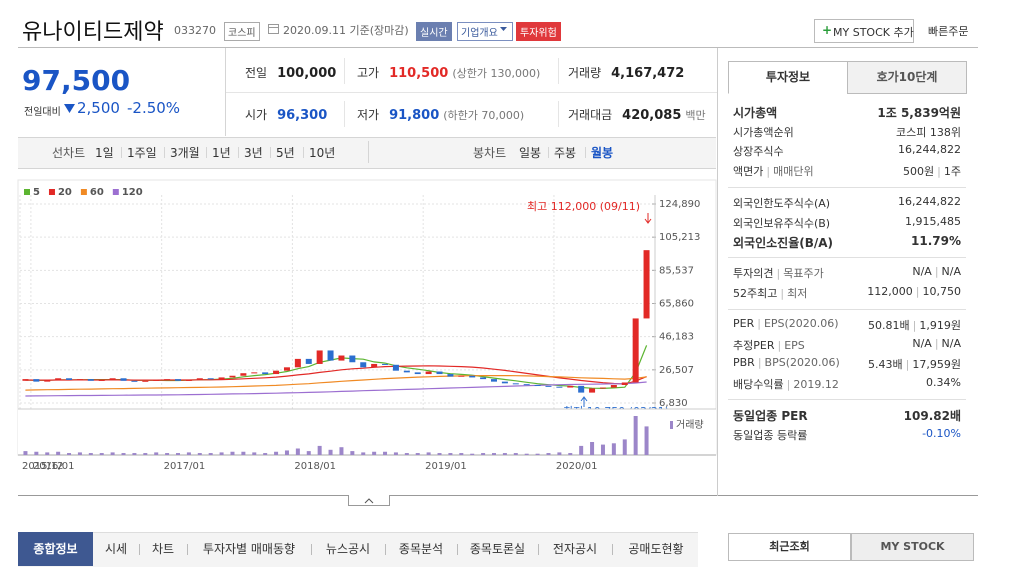  Describe the element at coordinates (367, 153) in the screenshot. I see `chart-tab-bar` at that location.